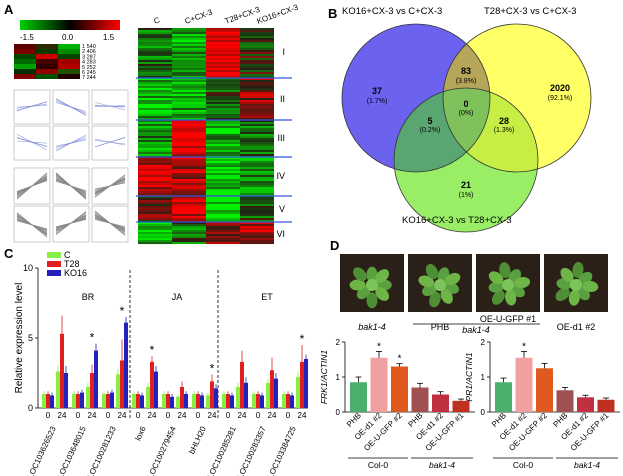  I want to click on rosette-center, so click(440, 285).